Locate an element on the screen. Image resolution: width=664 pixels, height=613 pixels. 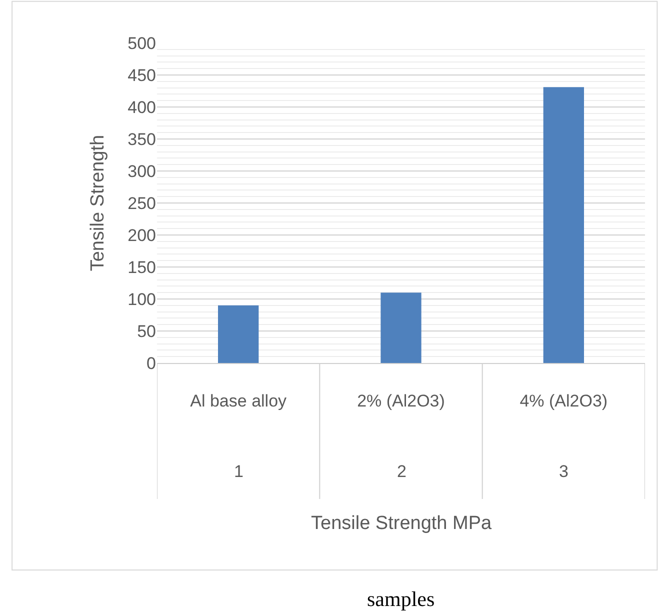
x-tick-label: Al base alloy is located at coordinates (239, 400).